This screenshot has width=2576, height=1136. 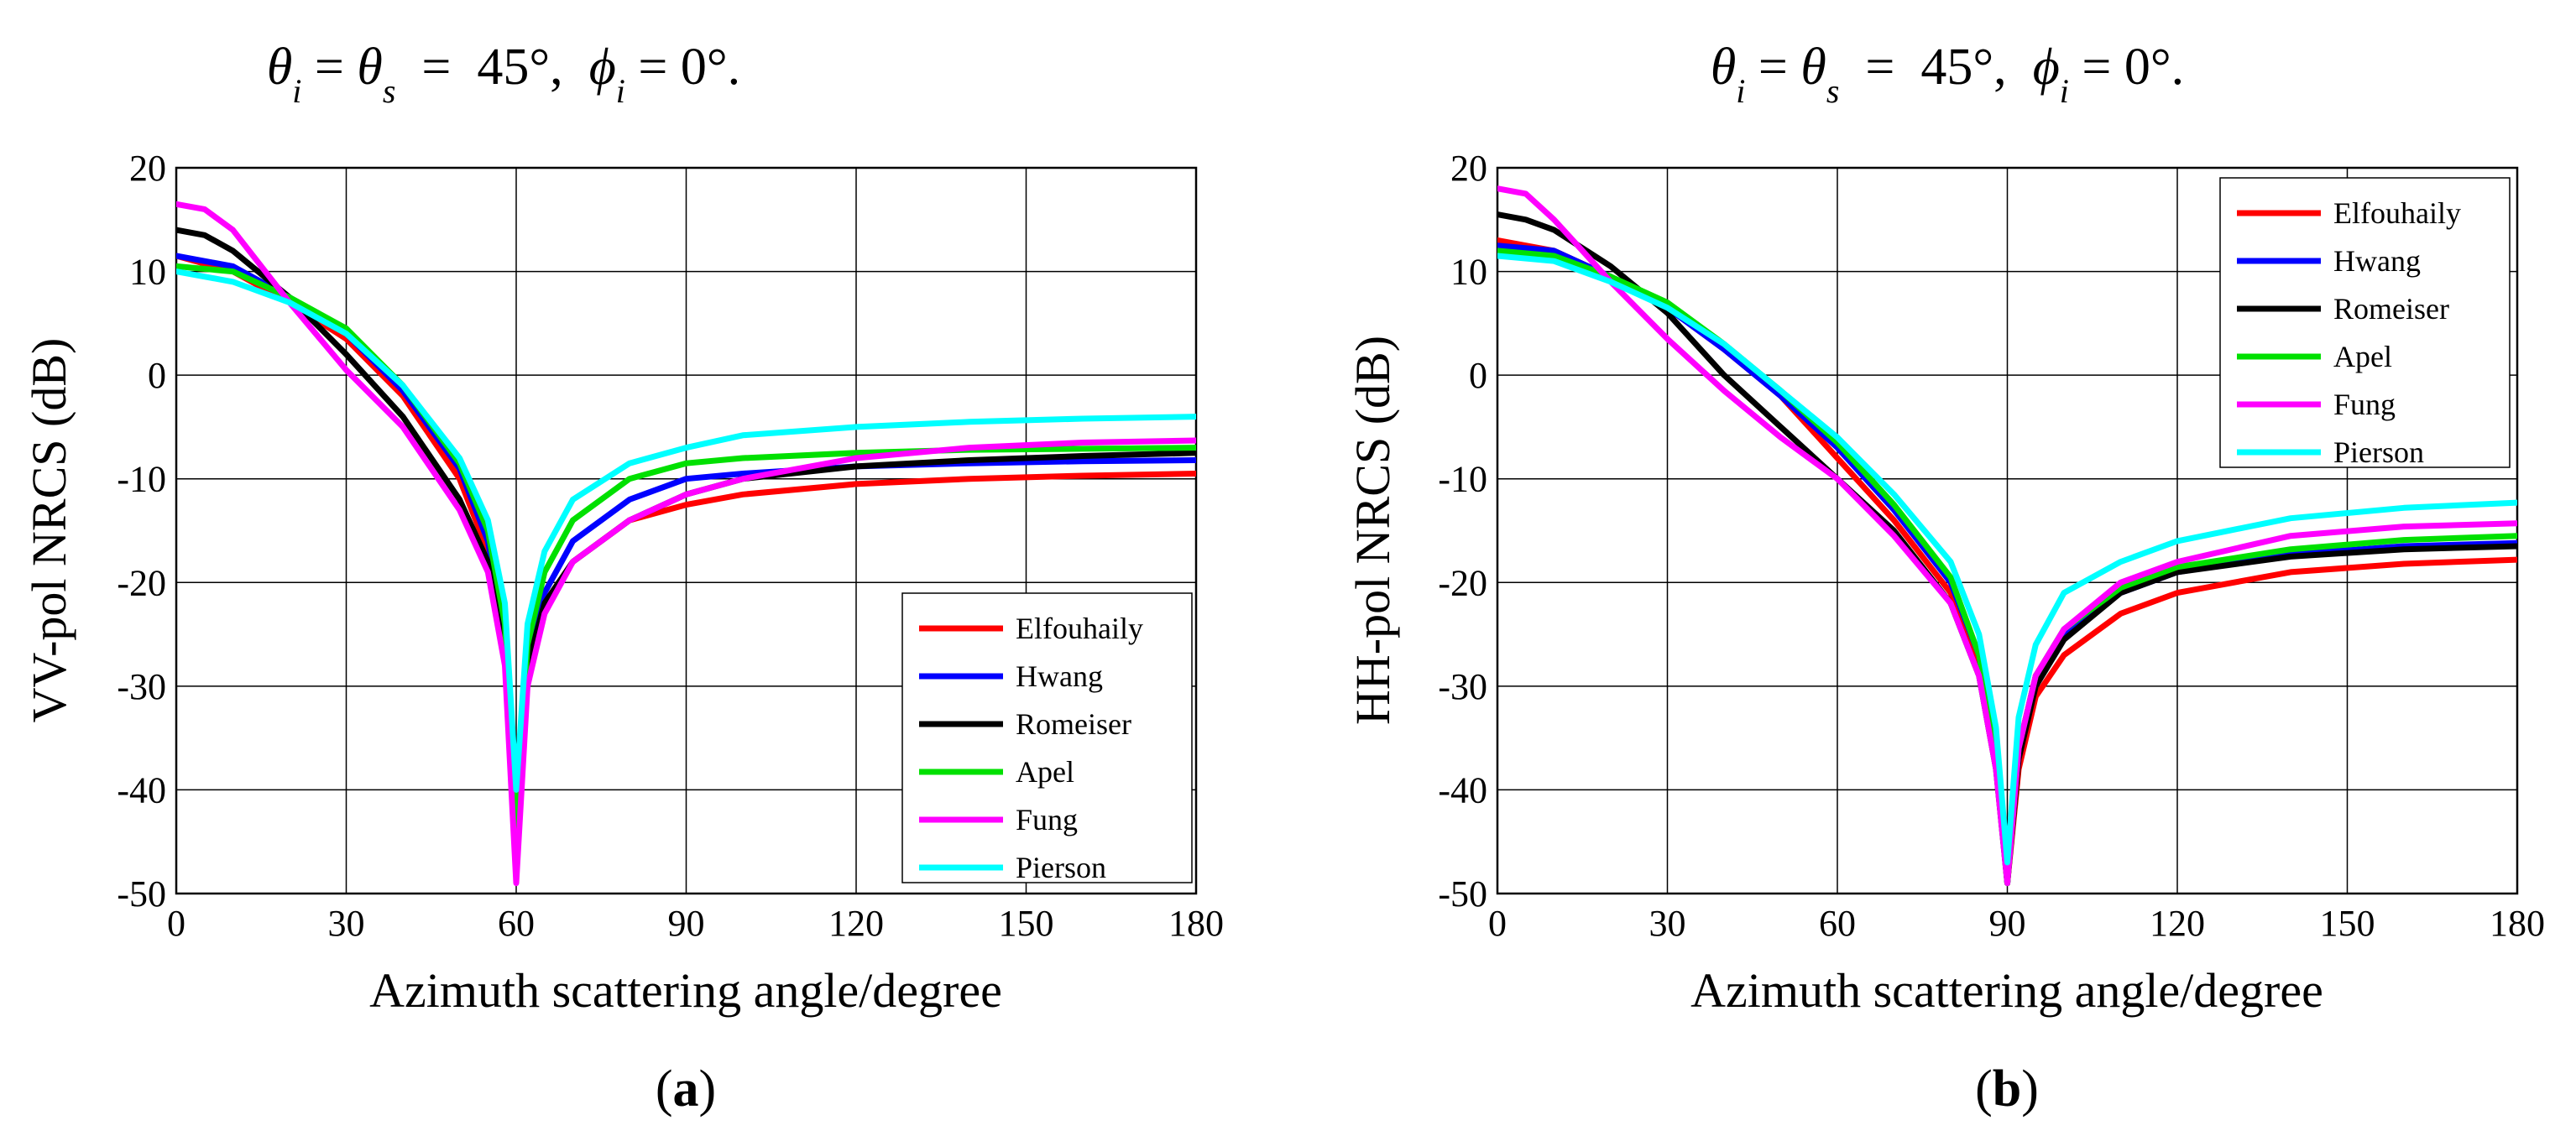 What do you see at coordinates (1947, 74) in the screenshot?
I see `chart-title-b: θi = θs = 45°, ϕi = 0°.` at bounding box center [1947, 74].